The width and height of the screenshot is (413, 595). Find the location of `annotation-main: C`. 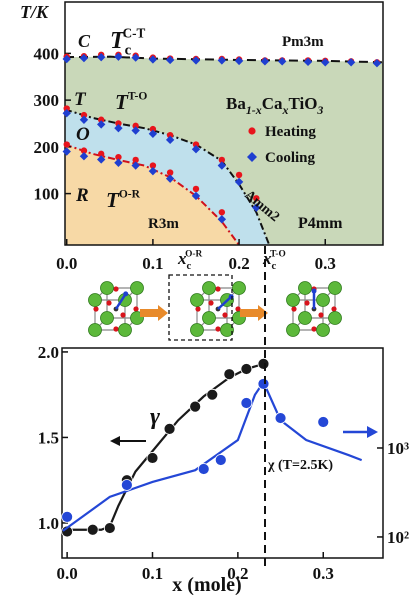

annotation-main: C is located at coordinates (84, 41).